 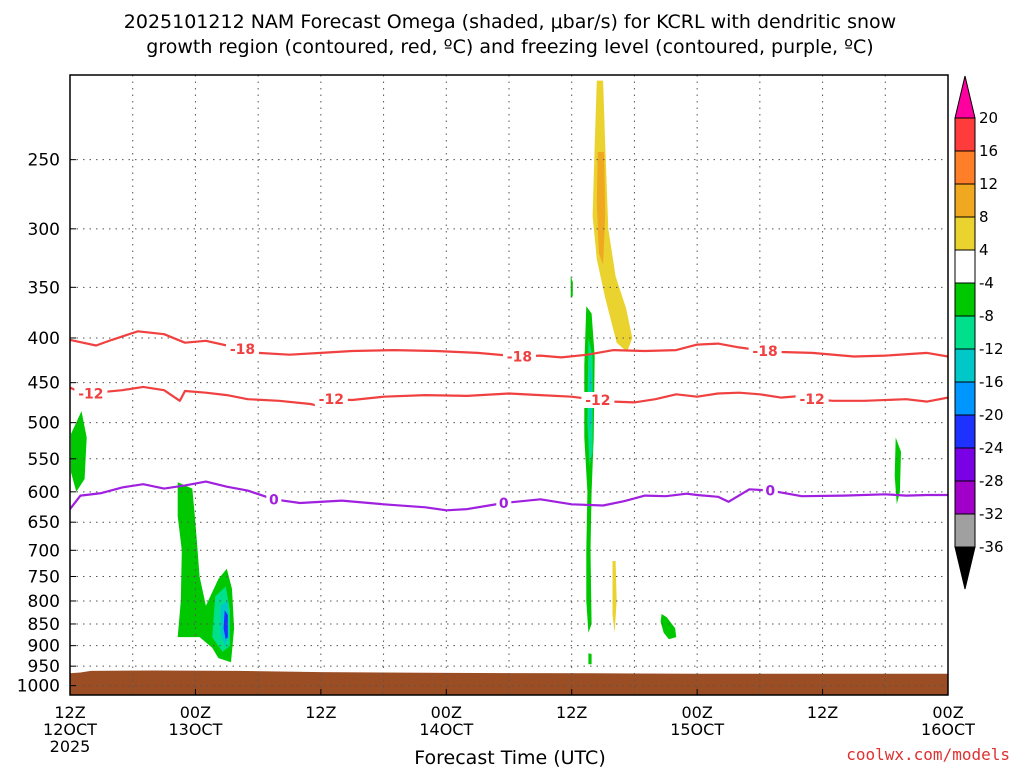 What do you see at coordinates (69, 712) in the screenshot?
I see `x-tick-label-0-1: 12Z` at bounding box center [69, 712].